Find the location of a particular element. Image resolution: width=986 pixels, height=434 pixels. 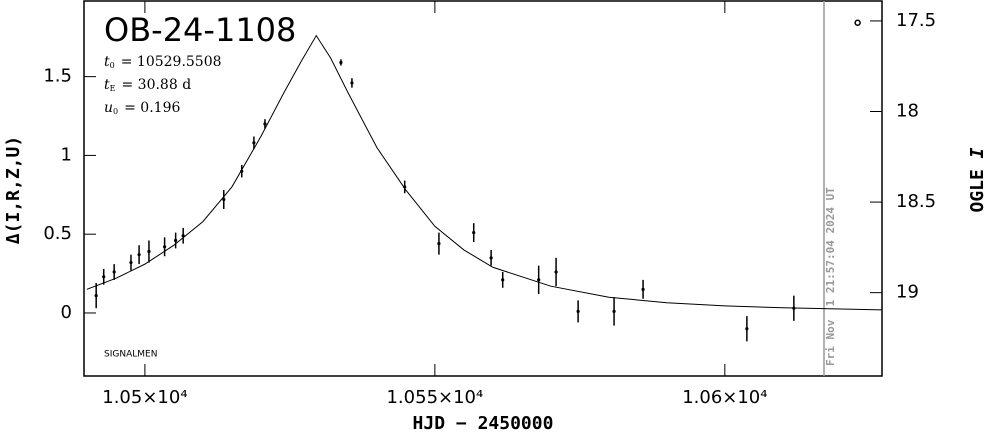

y2-axis-label-symbol: I is located at coordinates (976, 152).